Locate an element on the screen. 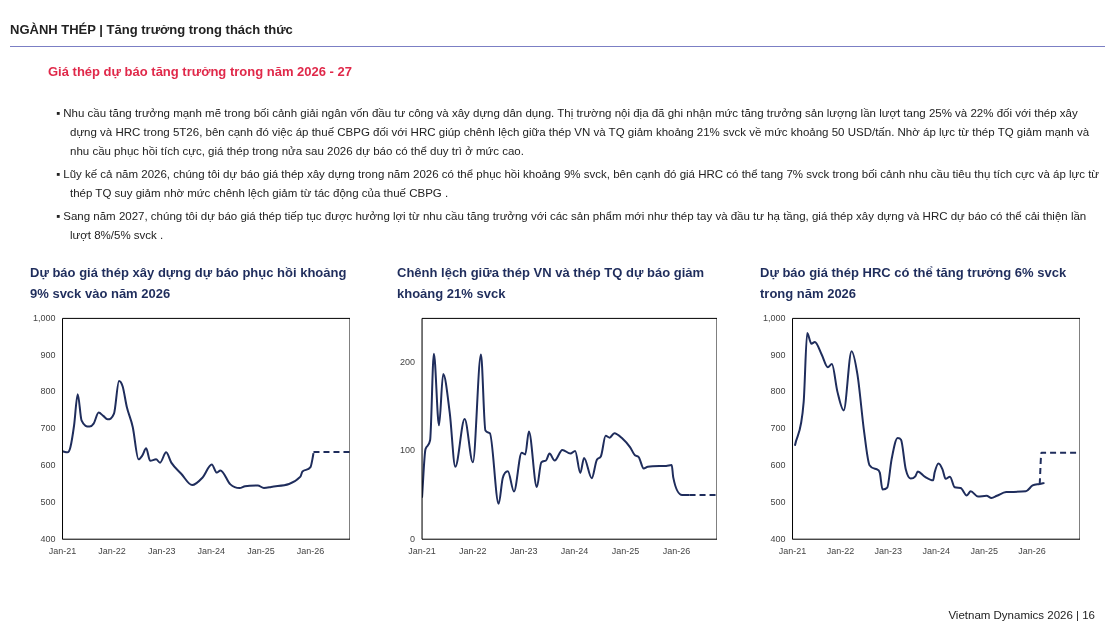 Image resolution: width=1115 pixels, height=627 pixels. text: ▪ Sang năm 2027, chúng tôi dự báo giá thép tiếp tục được hưởng lợi từ nhu cầu tăng trưởng với các sản phẩm mới như thép tay và đầu tư hạ tầng, giá thép xây dựng và HRC dự báo có thể cải thiện lần lượt 8%/5% svck . is located at coordinates (572, 226).